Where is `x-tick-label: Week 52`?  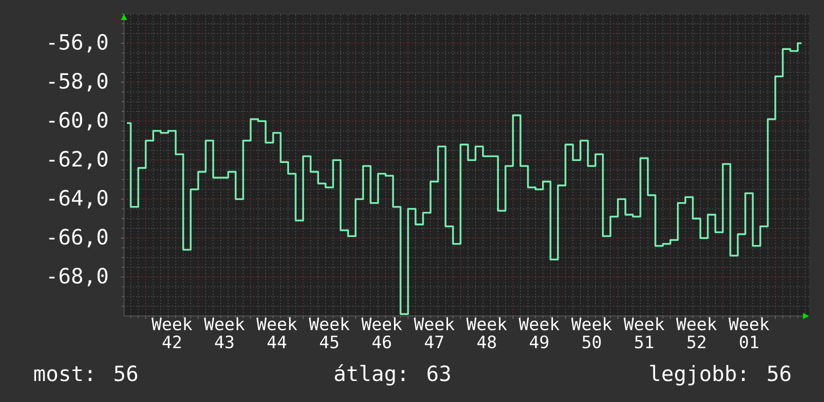 x-tick-label: Week 52 is located at coordinates (696, 332).